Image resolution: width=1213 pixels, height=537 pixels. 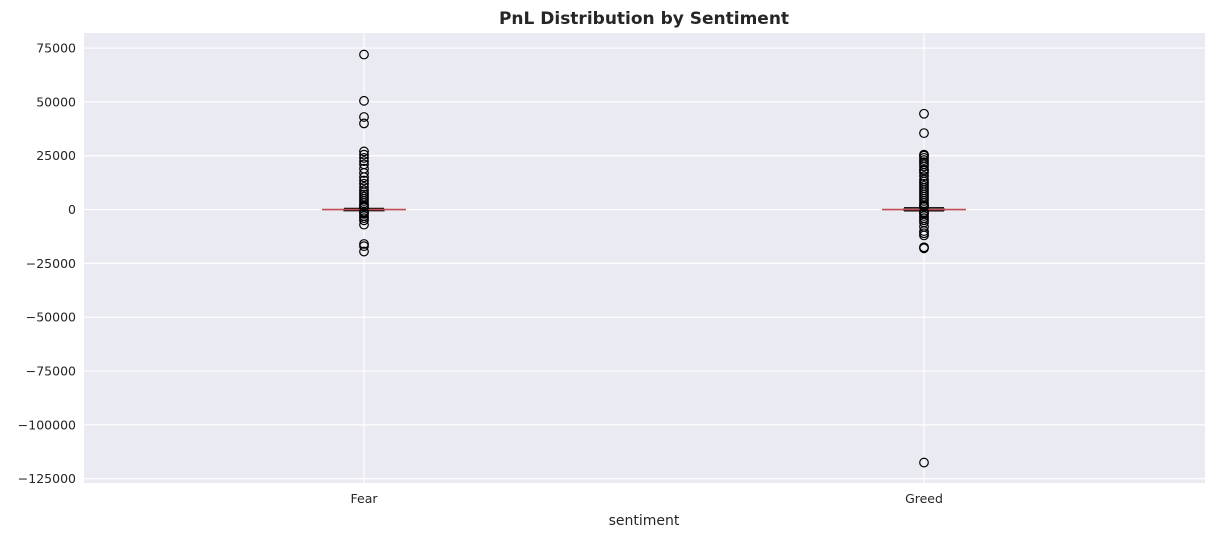 I want to click on x-axis: Fear Greed, so click(x=647, y=498).